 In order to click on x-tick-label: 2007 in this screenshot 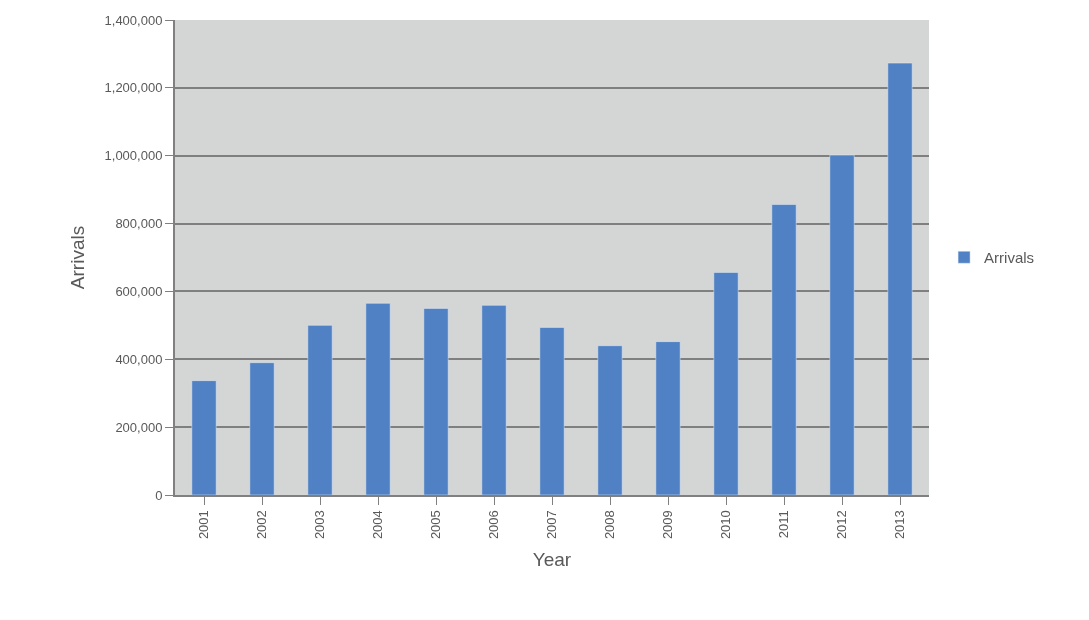, I will do `click(552, 525)`.